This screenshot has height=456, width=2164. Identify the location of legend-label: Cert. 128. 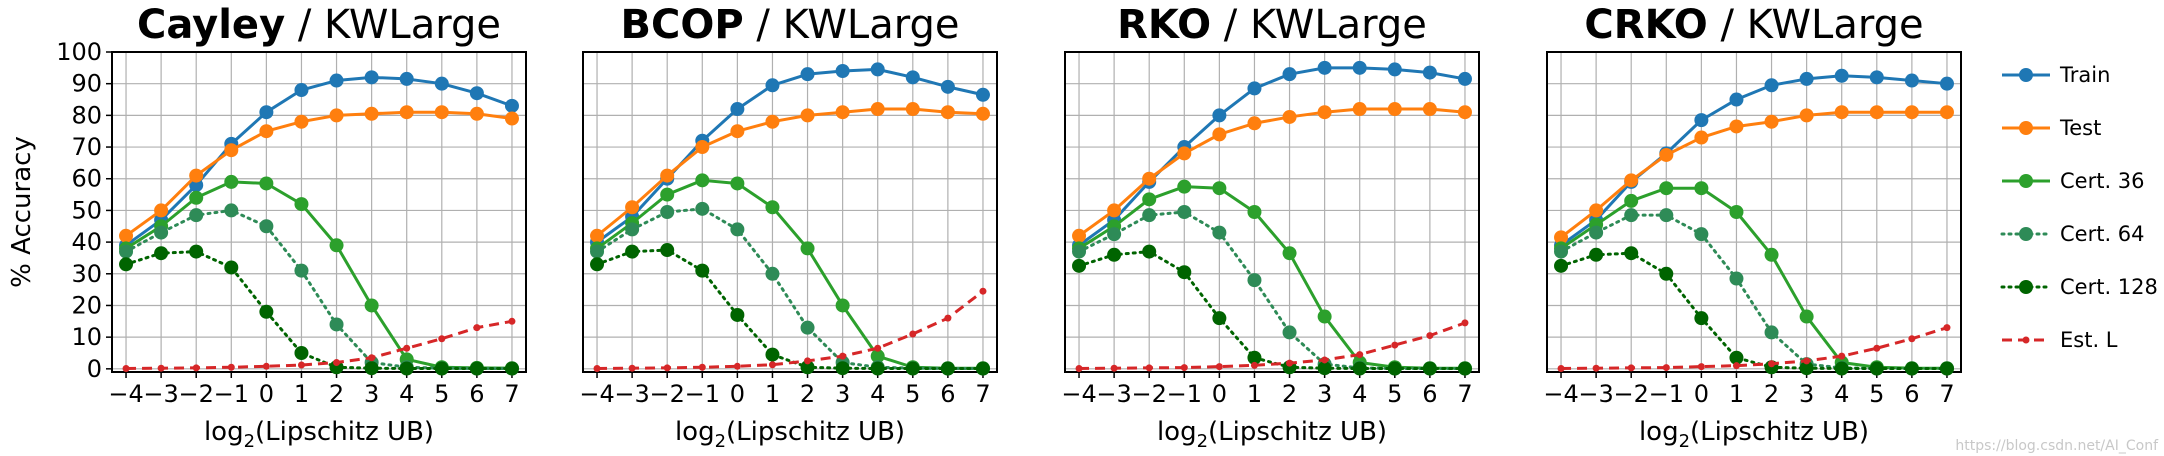
(2109, 287).